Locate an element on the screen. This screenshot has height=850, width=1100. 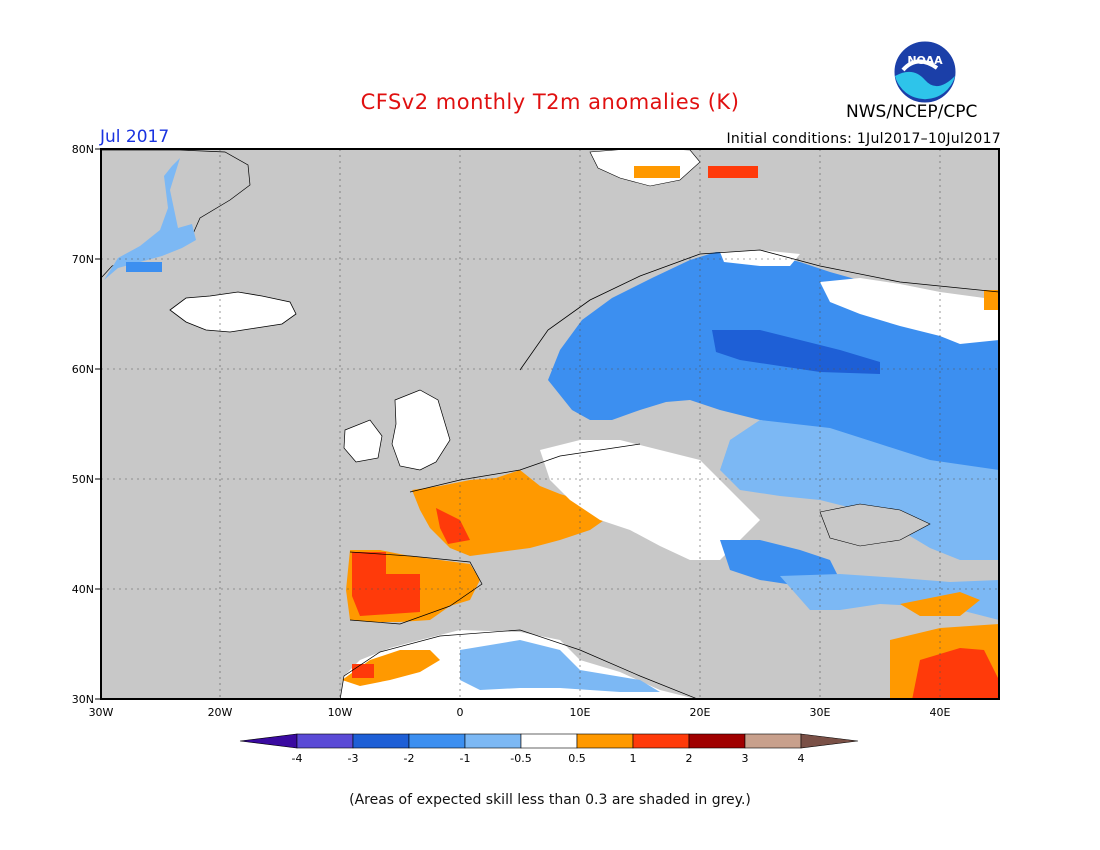
initial-conditions: Initial conditions: 1Jul2017–10Jul2017 is located at coordinates (863, 139).